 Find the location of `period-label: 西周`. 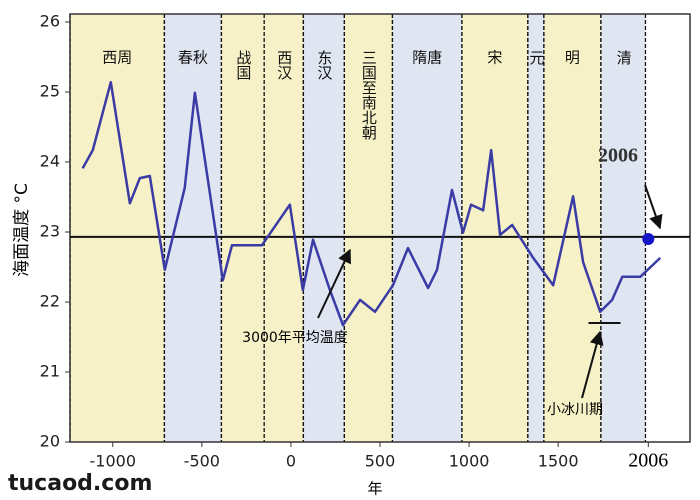

period-label: 西周 is located at coordinates (117, 58).